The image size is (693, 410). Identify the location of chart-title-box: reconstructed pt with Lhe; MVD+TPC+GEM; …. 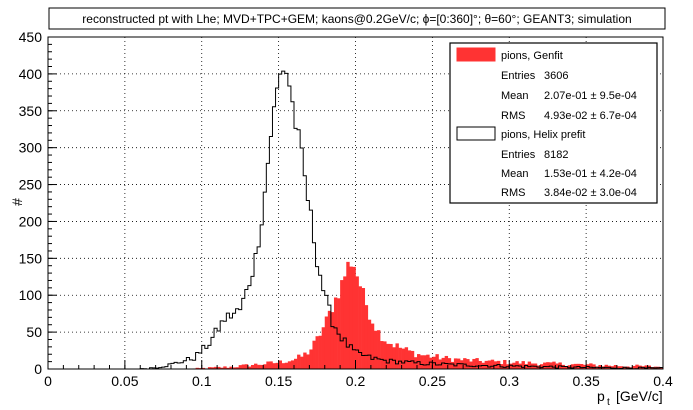
(357, 18).